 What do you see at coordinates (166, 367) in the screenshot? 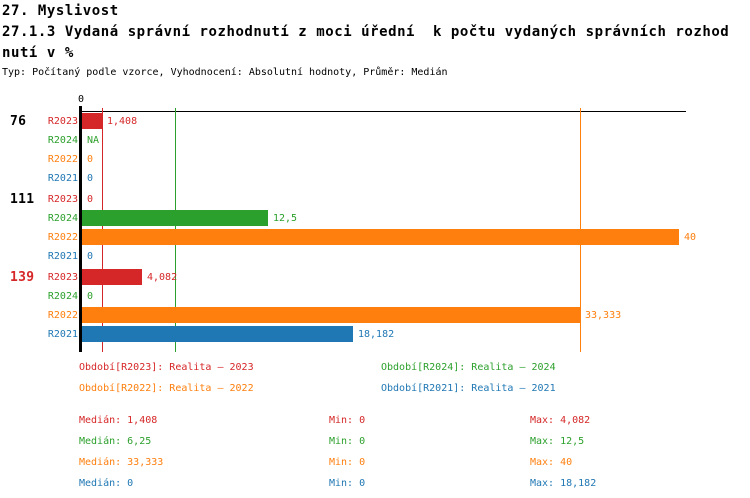
I see `legend-item-r2023: Období[R2023]: Realita – 2023` at bounding box center [166, 367].